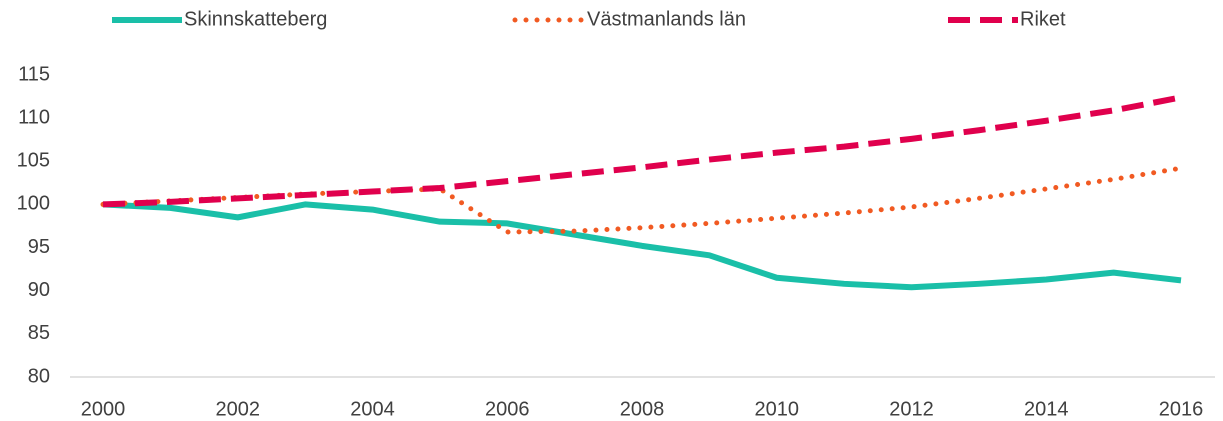  What do you see at coordinates (39, 333) in the screenshot?
I see `y-tick-label: 85` at bounding box center [39, 333].